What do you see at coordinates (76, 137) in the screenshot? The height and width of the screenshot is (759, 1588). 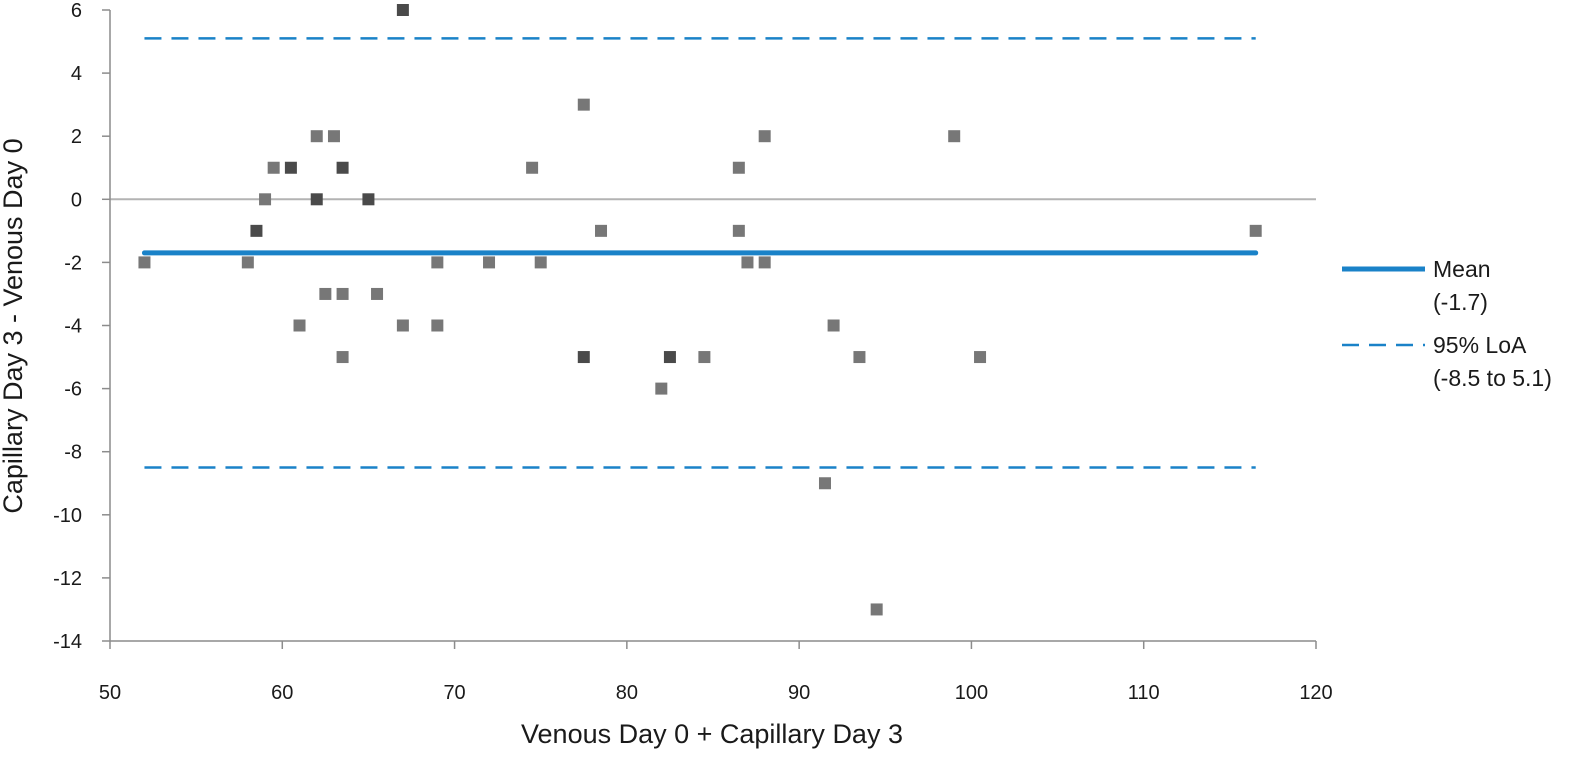 I see `y-tick-label: 2` at bounding box center [76, 137].